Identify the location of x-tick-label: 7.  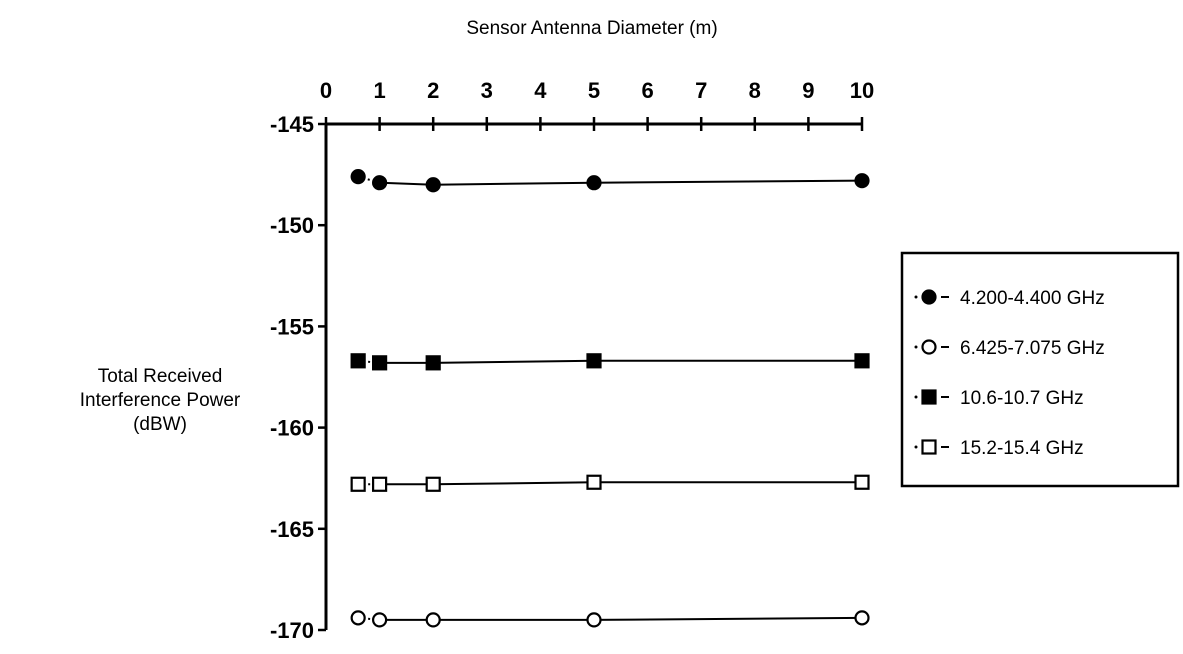
(701, 90).